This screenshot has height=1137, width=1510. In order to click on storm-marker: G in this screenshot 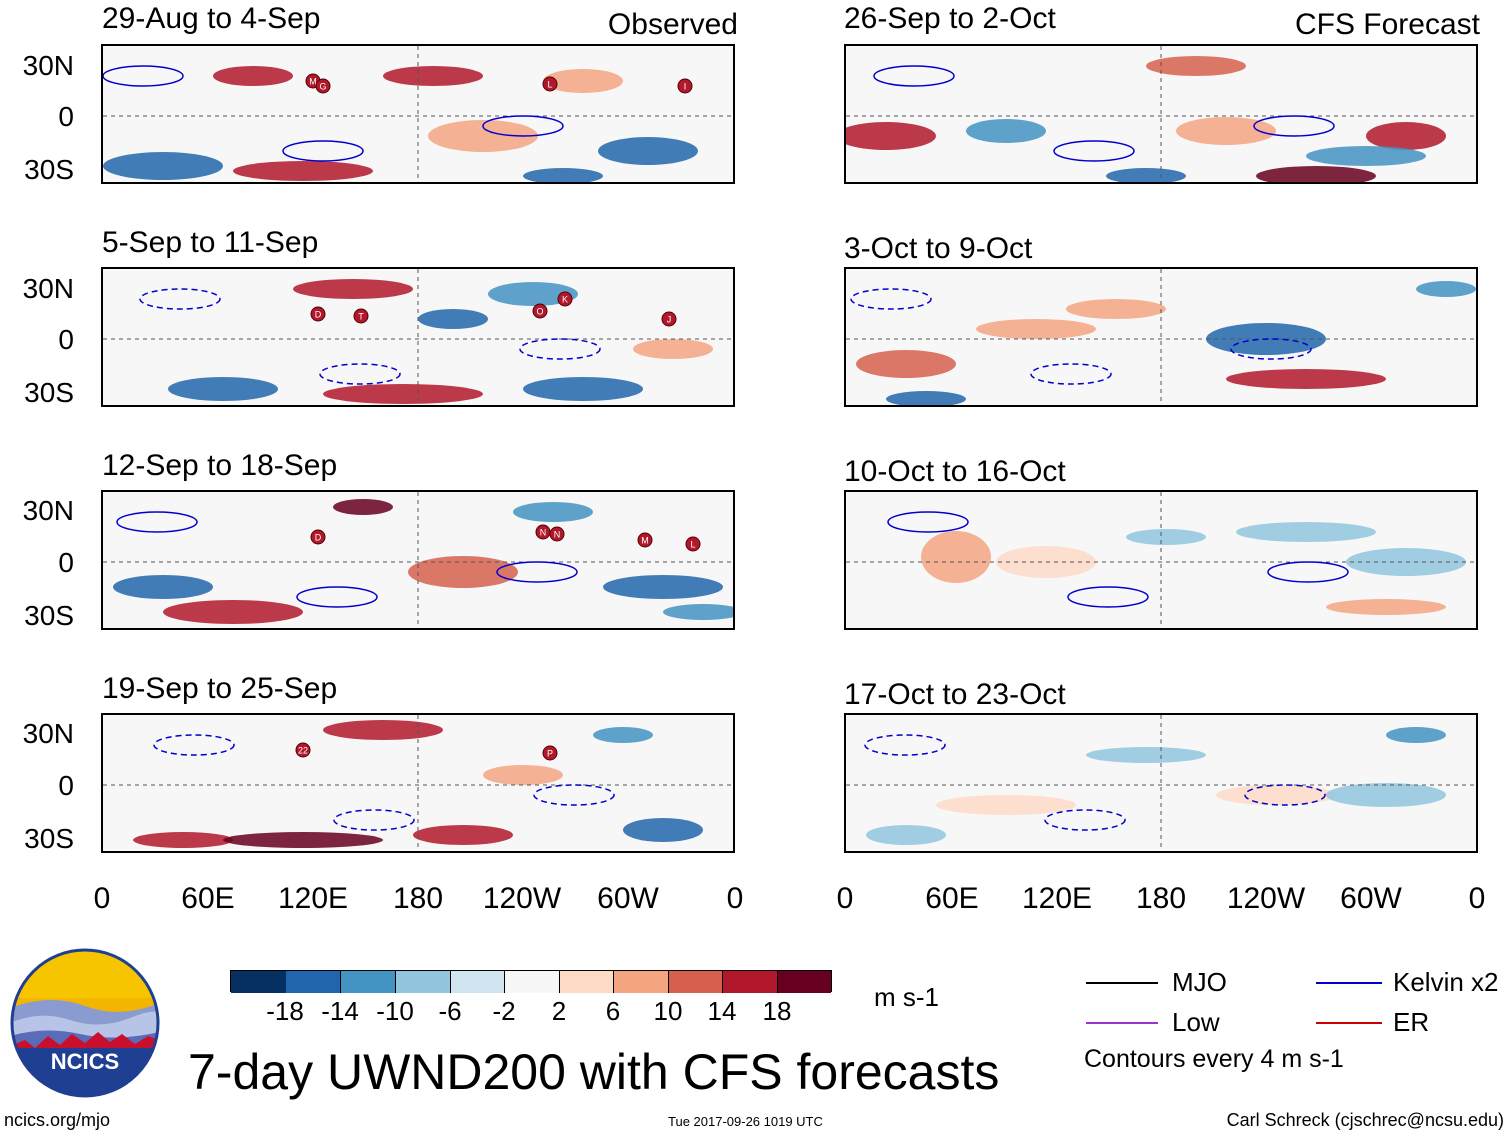, I will do `click(323, 86)`.